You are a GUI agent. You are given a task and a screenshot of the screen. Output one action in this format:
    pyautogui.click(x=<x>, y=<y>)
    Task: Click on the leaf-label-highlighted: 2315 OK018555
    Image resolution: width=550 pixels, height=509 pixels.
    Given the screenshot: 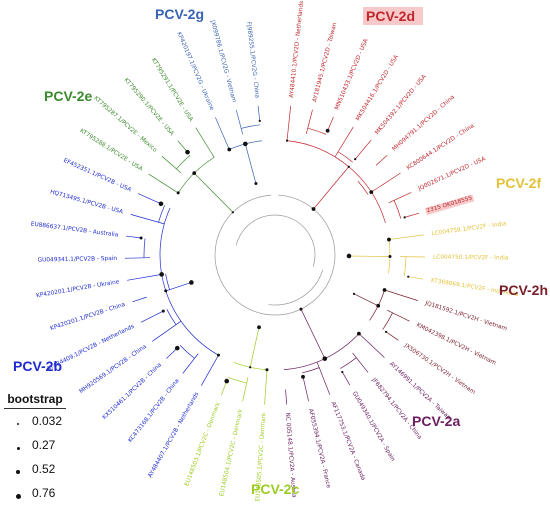 What is the action you would take?
    pyautogui.click(x=449, y=204)
    